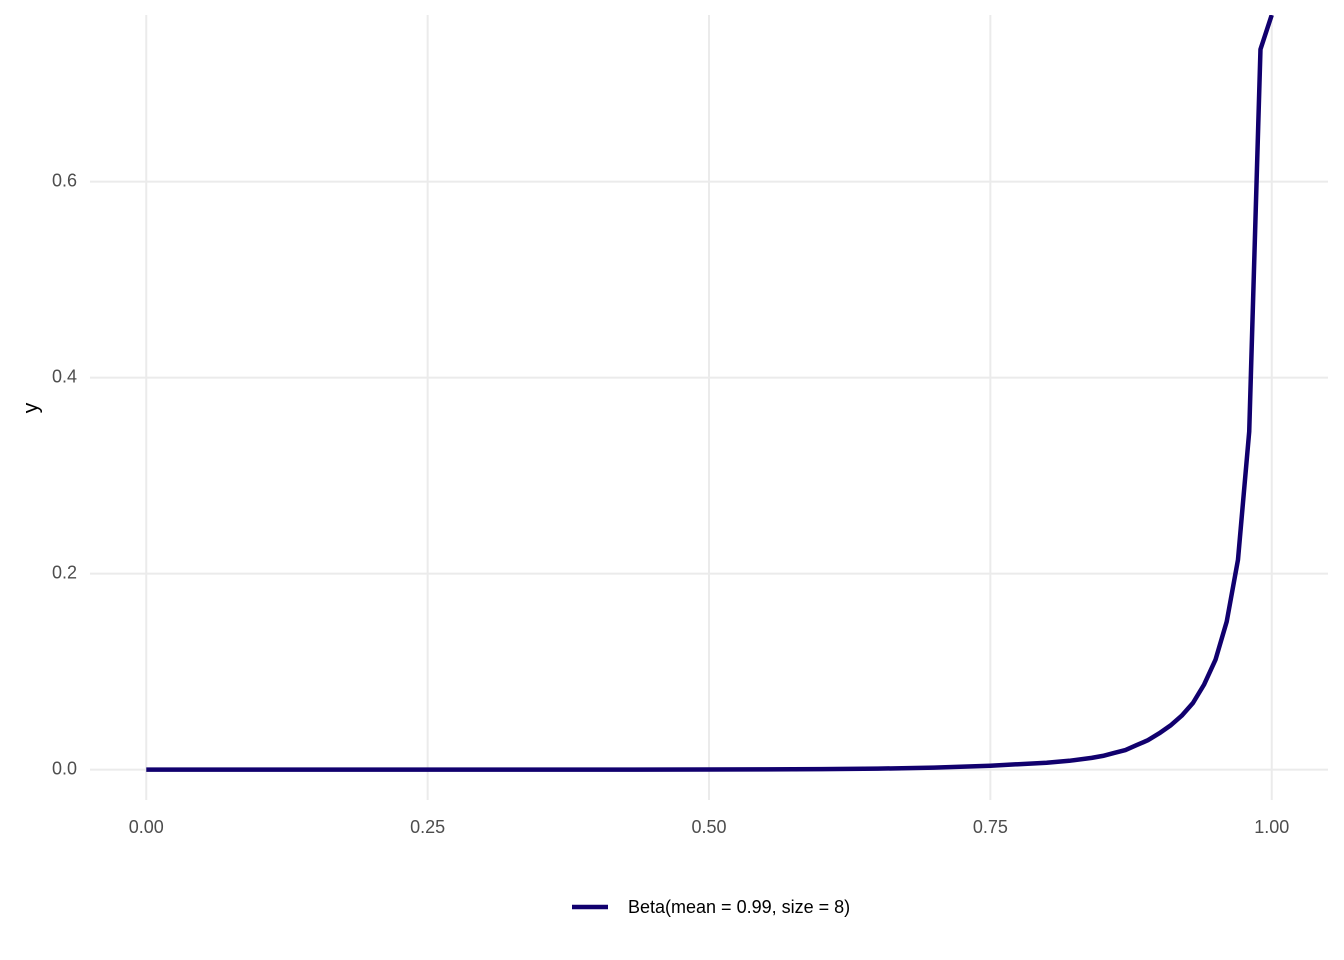 The width and height of the screenshot is (1344, 960). I want to click on x-tick-label: 0.25, so click(427, 827).